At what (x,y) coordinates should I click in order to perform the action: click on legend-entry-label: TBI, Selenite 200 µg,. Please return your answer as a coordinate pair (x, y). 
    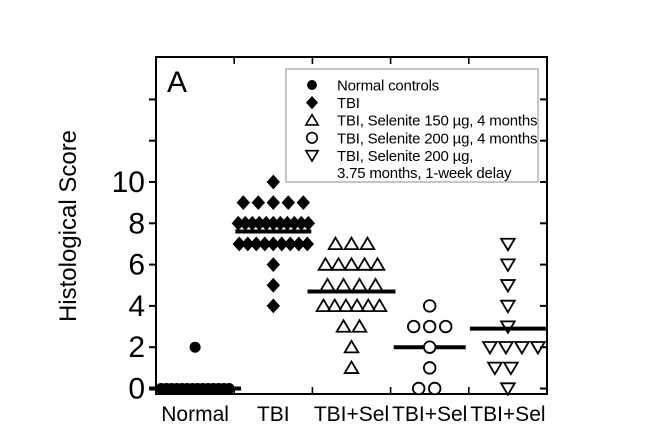
    Looking at the image, I should click on (405, 156).